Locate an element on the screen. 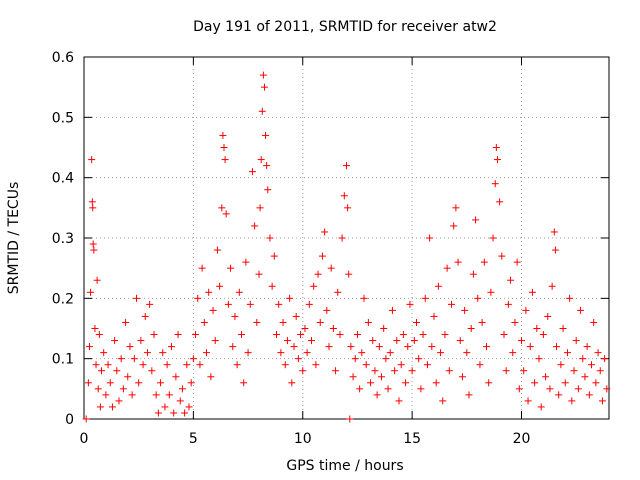 The width and height of the screenshot is (640, 480). x-tick-label: 20 is located at coordinates (522, 439).